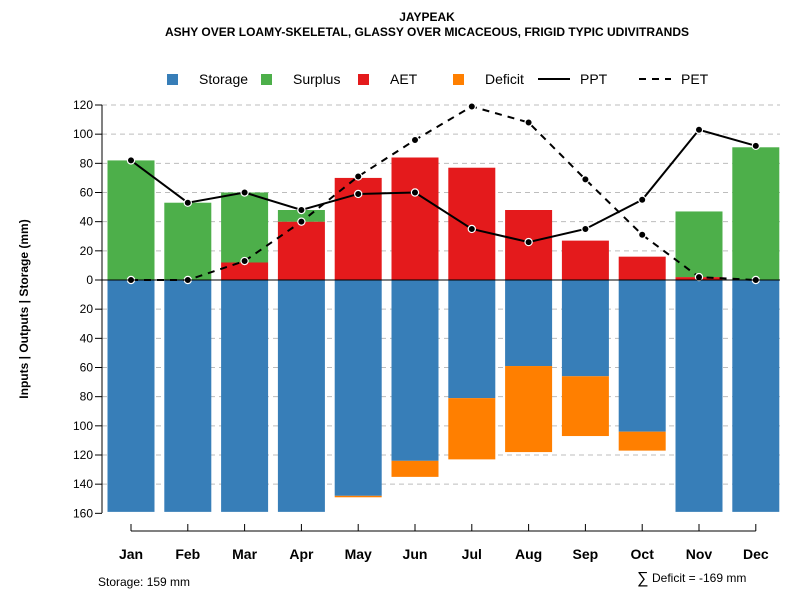 This screenshot has width=800, height=600. Describe the element at coordinates (643, 554) in the screenshot. I see `x-tick-label: Oct` at that location.